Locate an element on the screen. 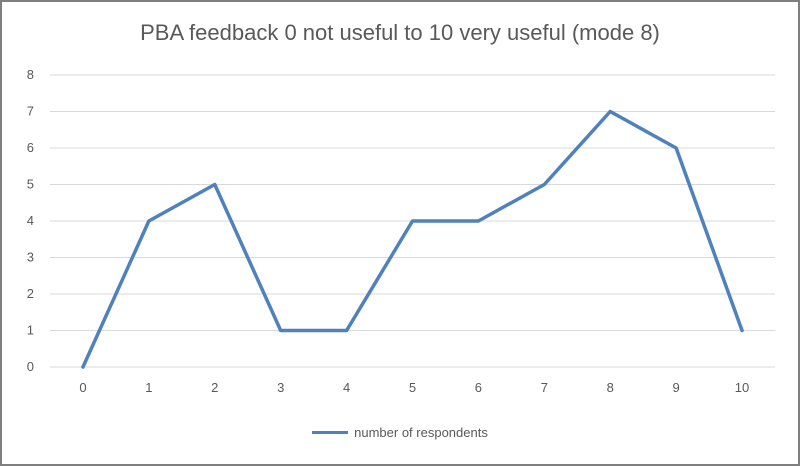 The image size is (800, 466). y-tick-label-8: 8 is located at coordinates (30, 74).